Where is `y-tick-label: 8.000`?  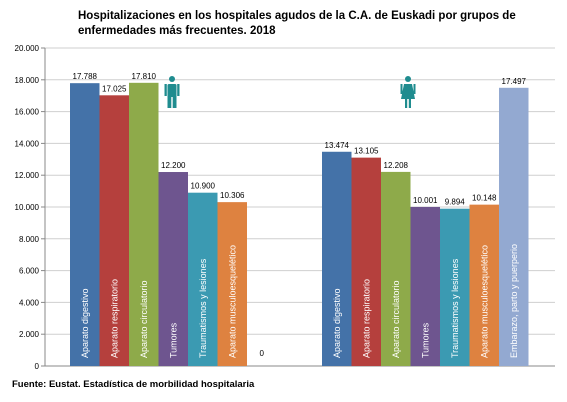 y-tick-label: 8.000 is located at coordinates (29, 239).